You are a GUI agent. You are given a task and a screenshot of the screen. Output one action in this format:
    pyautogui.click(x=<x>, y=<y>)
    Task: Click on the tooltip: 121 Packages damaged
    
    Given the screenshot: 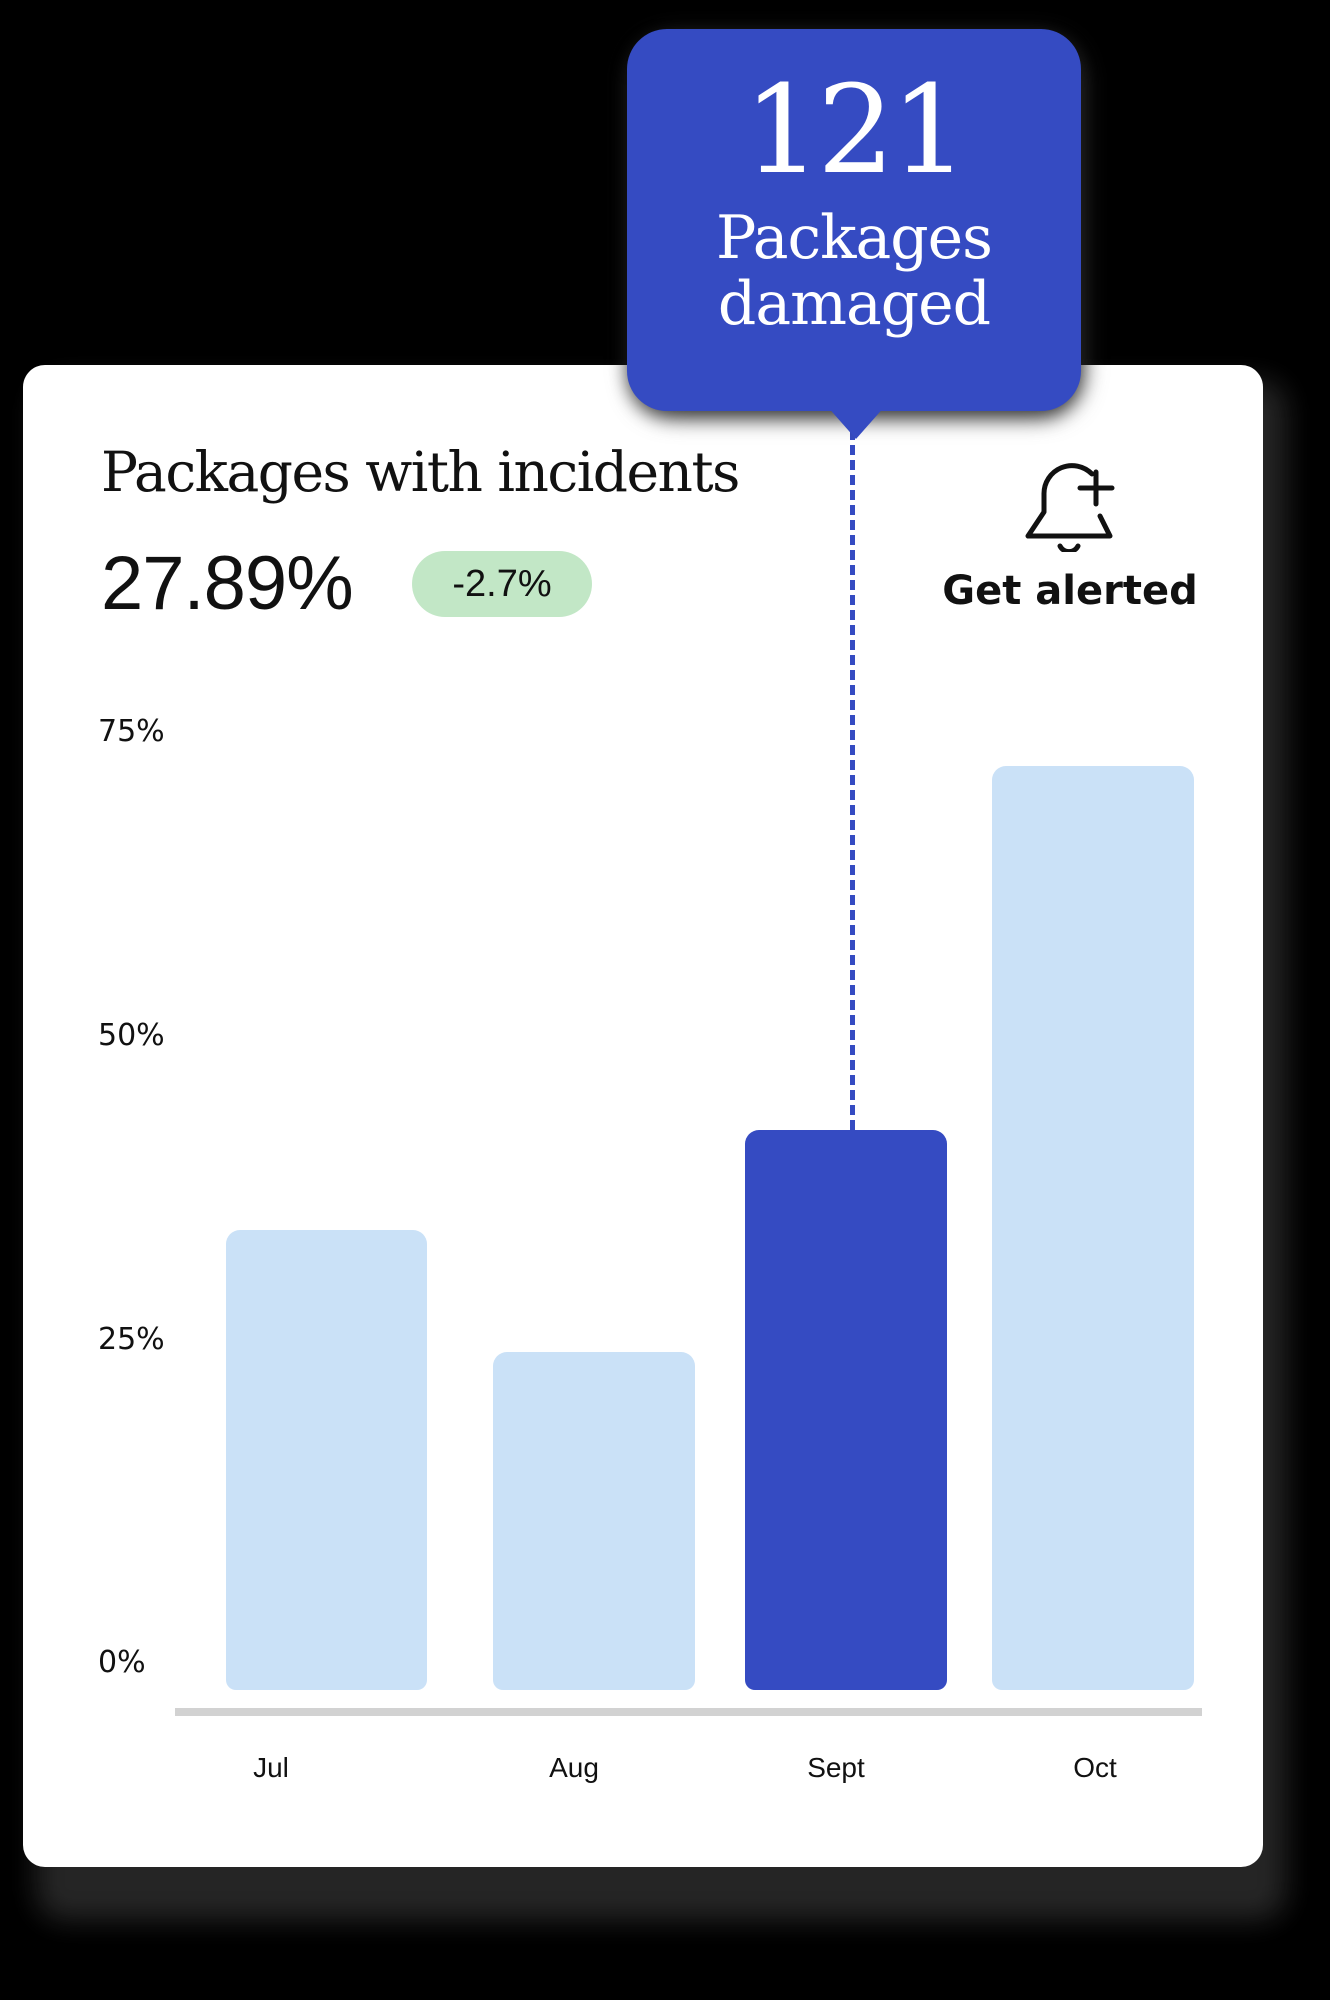 What is the action you would take?
    pyautogui.click(x=854, y=220)
    